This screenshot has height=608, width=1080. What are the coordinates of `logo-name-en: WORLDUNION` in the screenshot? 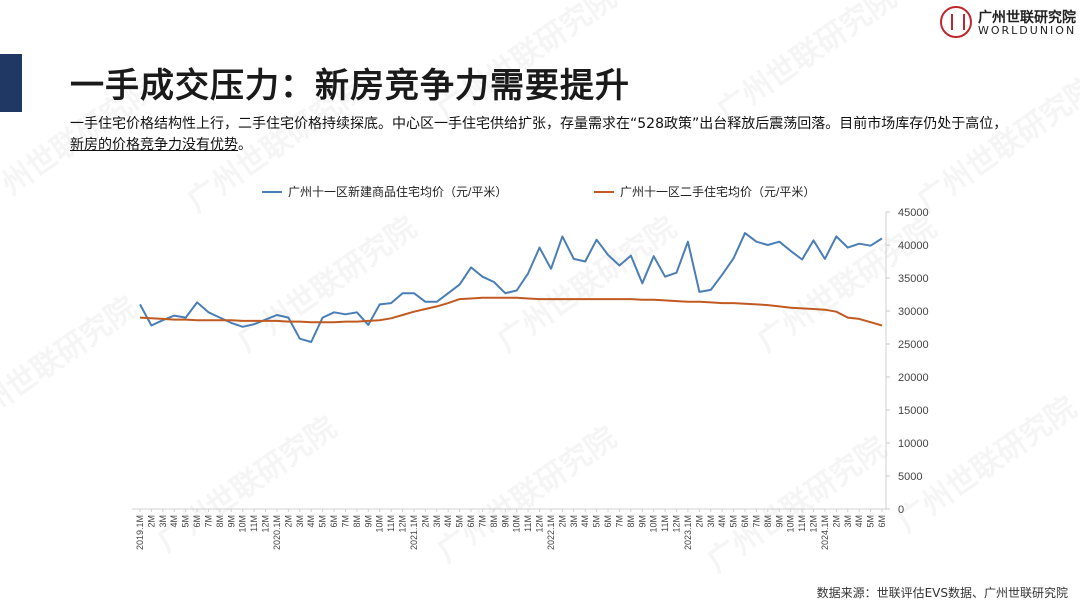 It's located at (1027, 30).